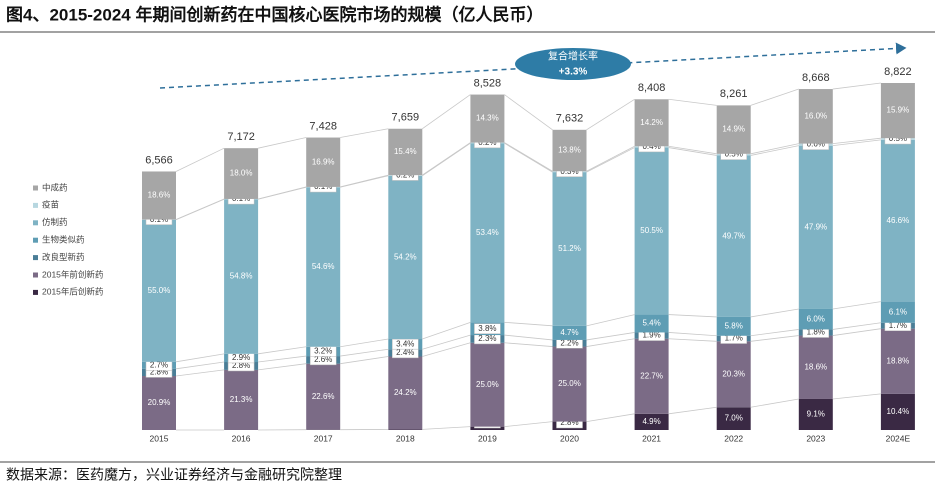 This screenshot has width=935, height=490. I want to click on data-label: 0.5%, so click(898, 138).